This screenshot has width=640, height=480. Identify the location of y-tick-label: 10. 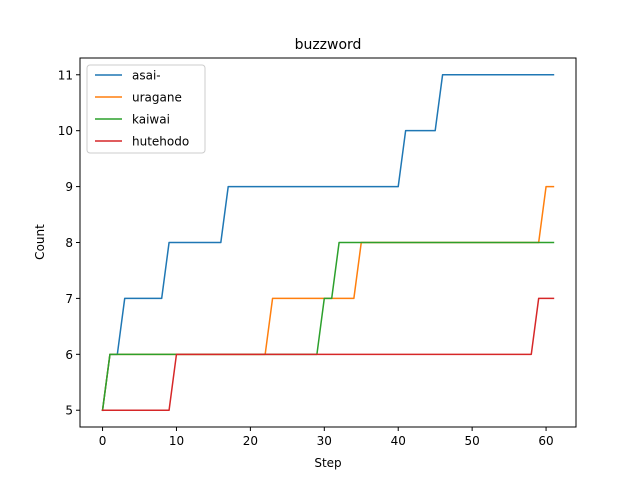
(65, 131).